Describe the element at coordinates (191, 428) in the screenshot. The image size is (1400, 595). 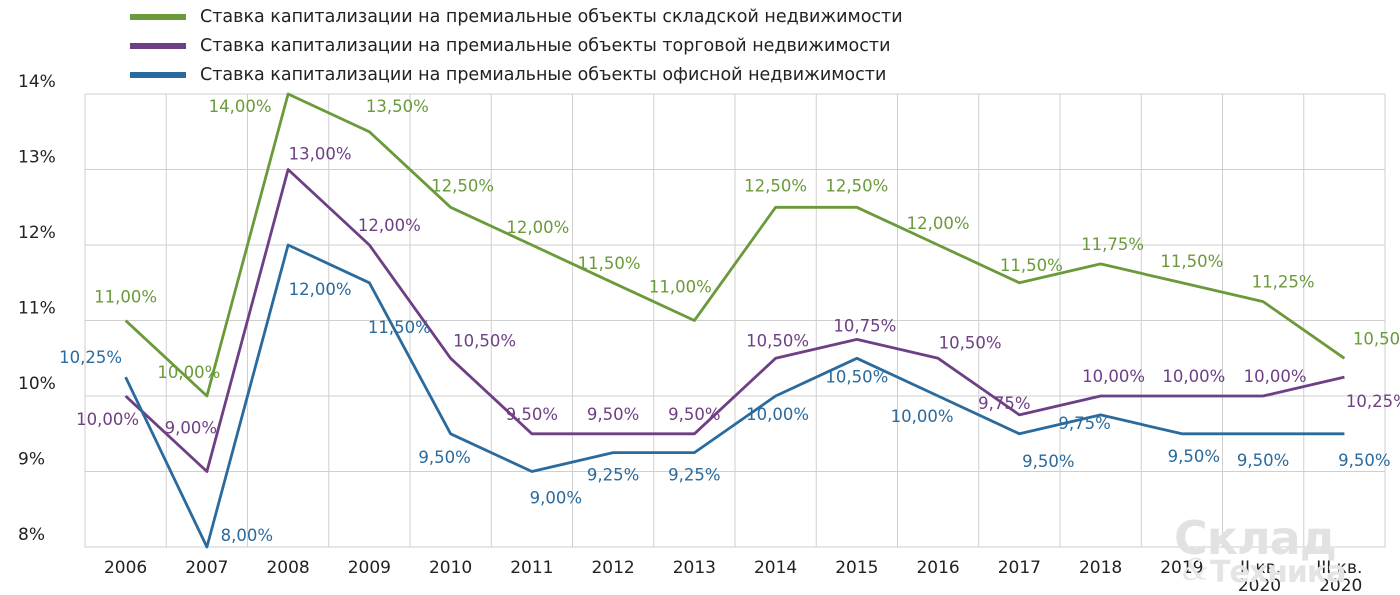
I see `data-label-retail: 9,00%` at that location.